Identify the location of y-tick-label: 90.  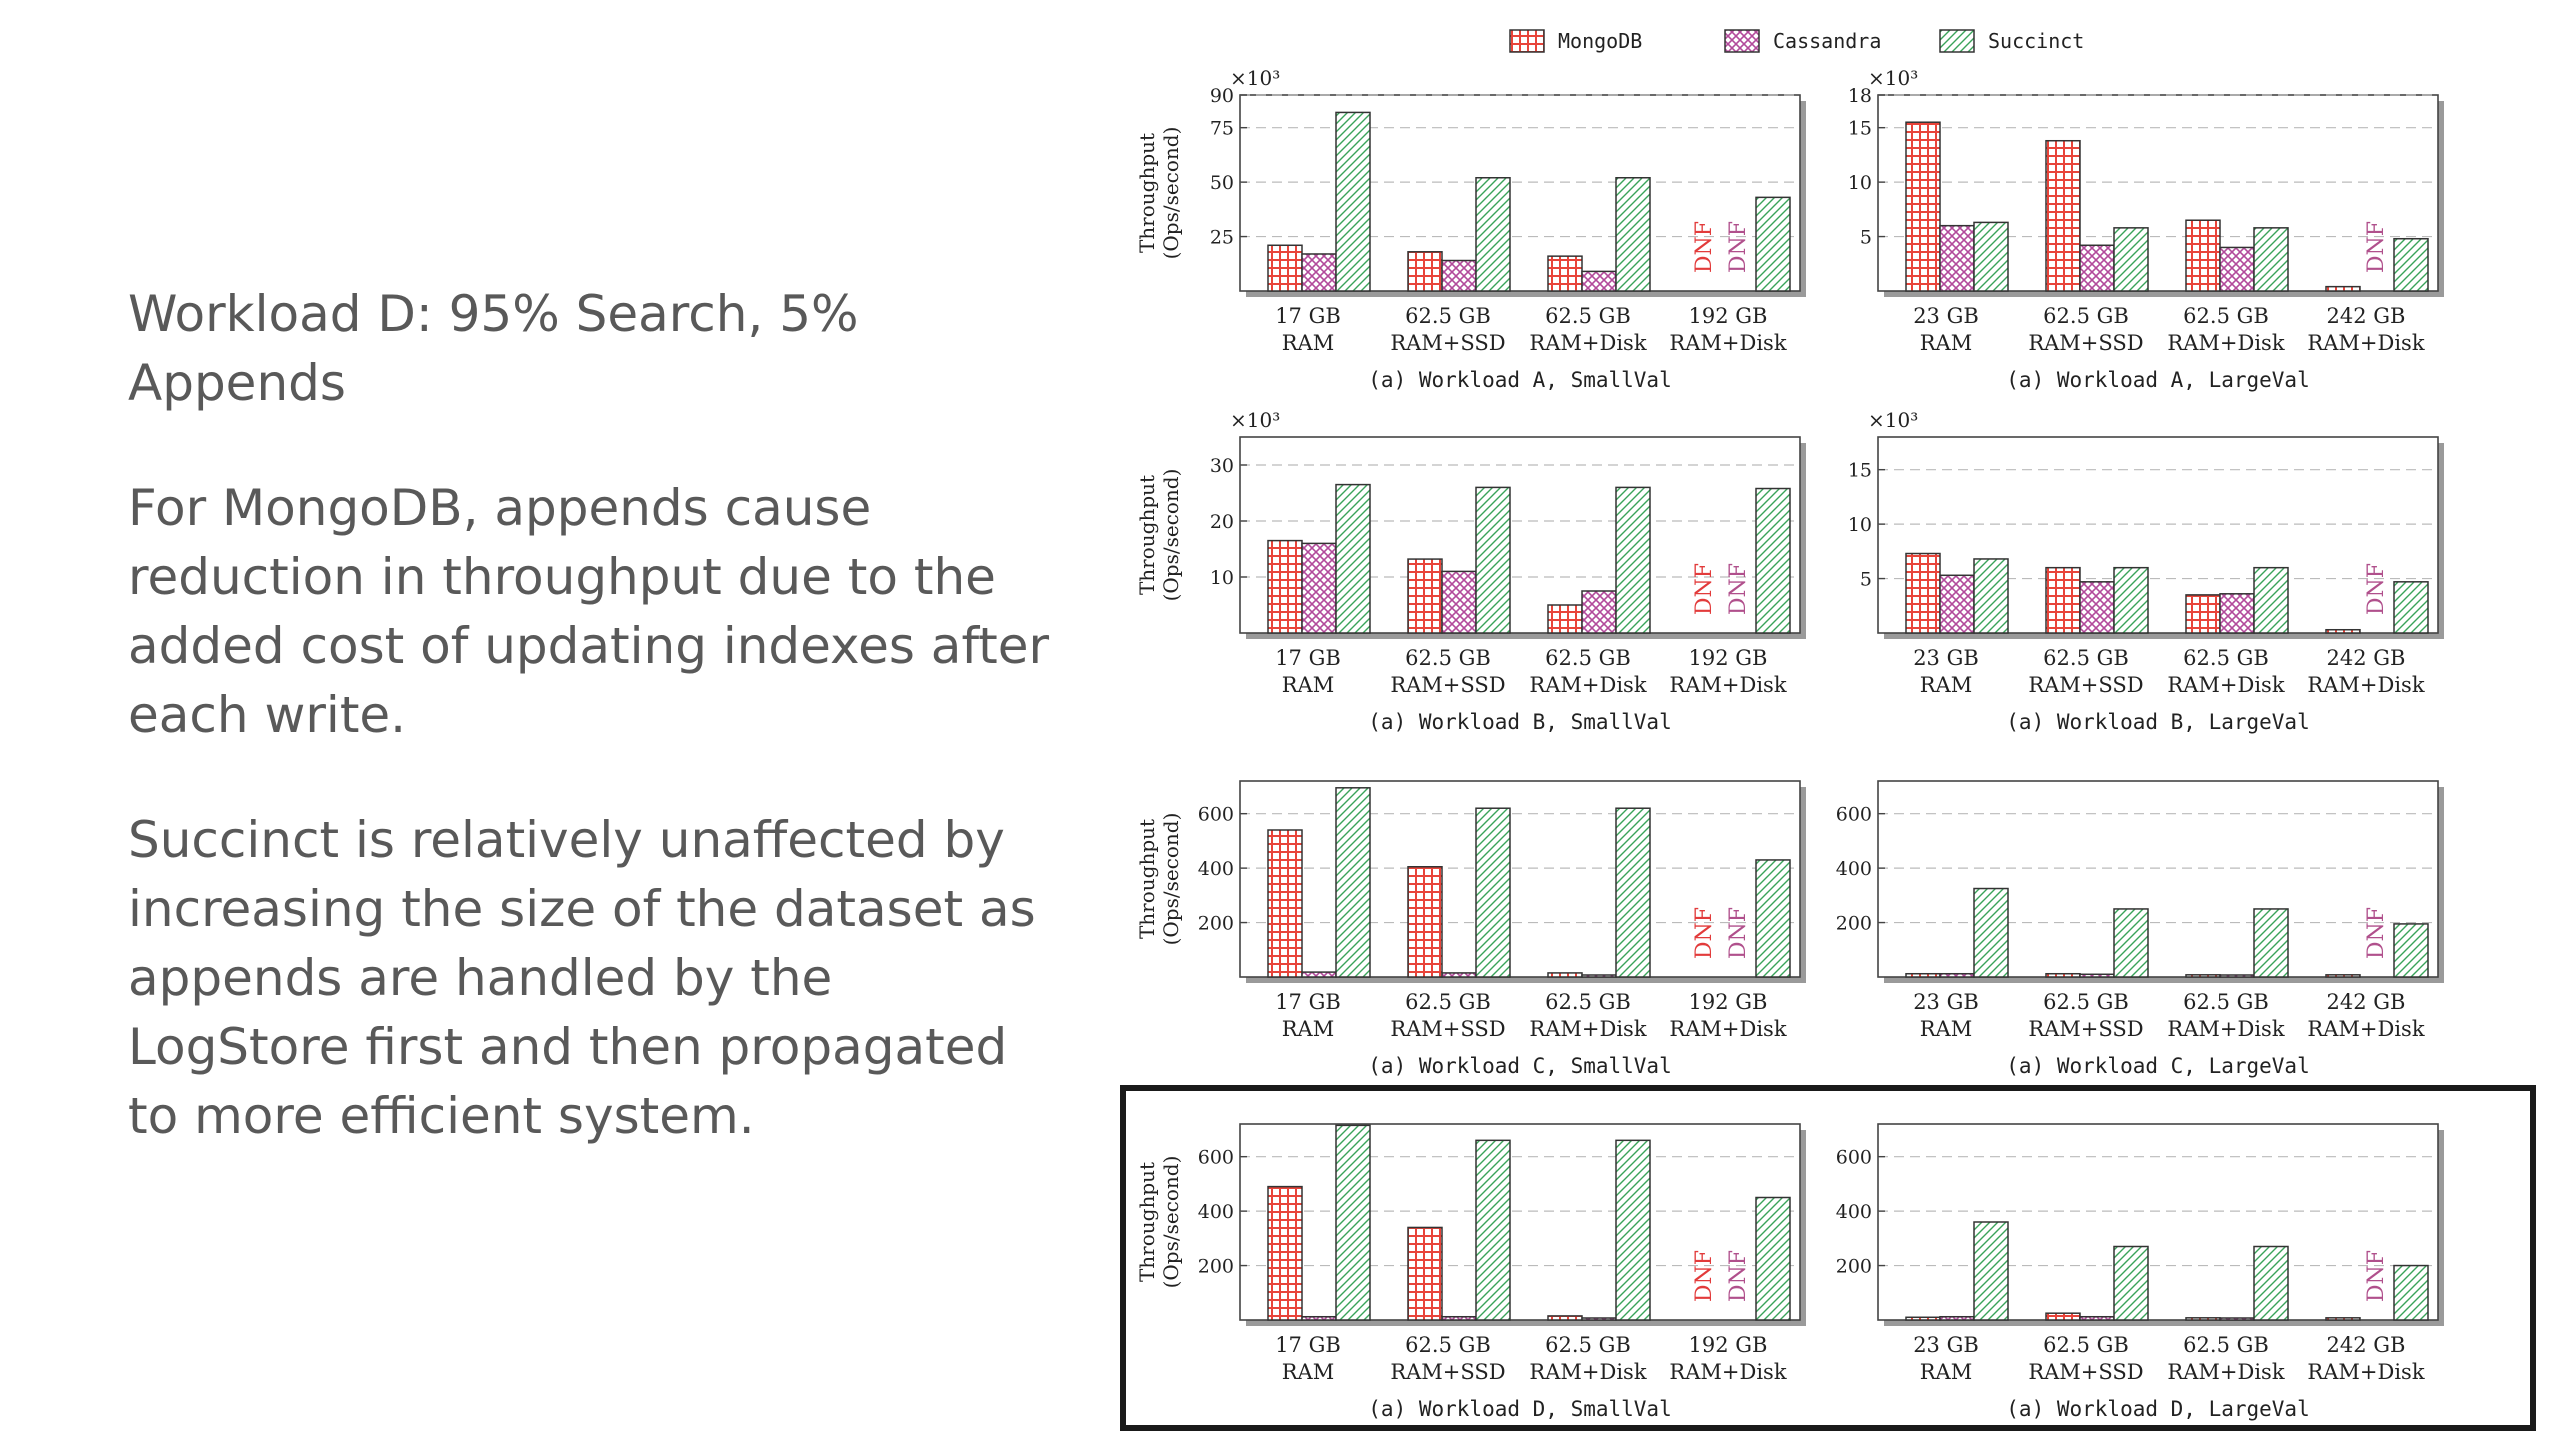
(1222, 96).